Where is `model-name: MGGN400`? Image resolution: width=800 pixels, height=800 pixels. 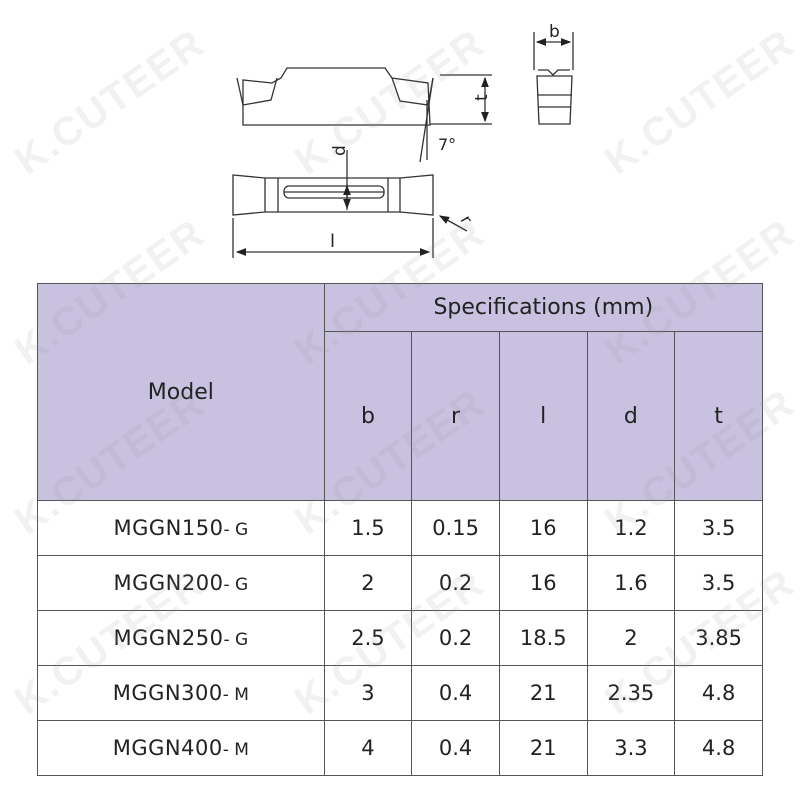
model-name: MGGN400 is located at coordinates (167, 748).